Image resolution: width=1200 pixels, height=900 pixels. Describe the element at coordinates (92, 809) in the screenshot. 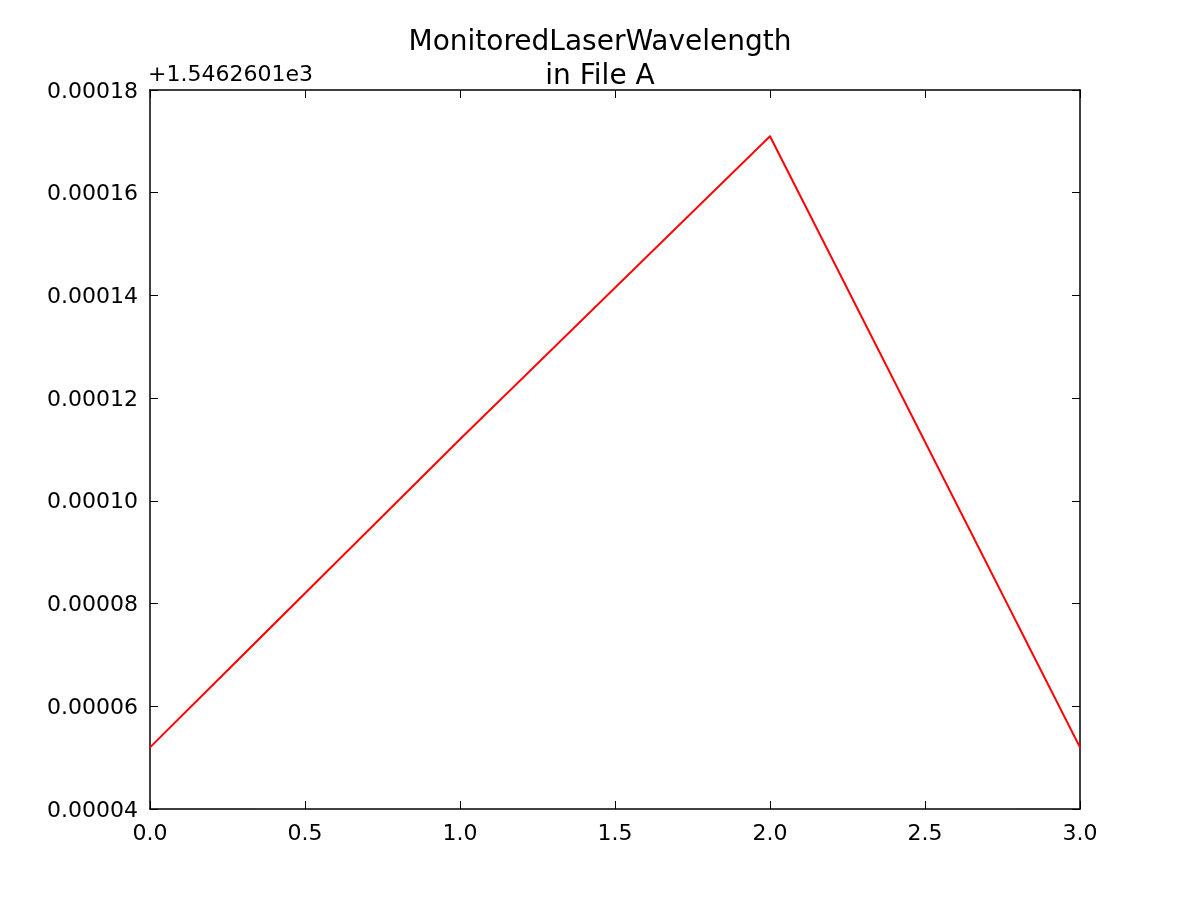

I see `y-tick-label: 0.00004` at that location.